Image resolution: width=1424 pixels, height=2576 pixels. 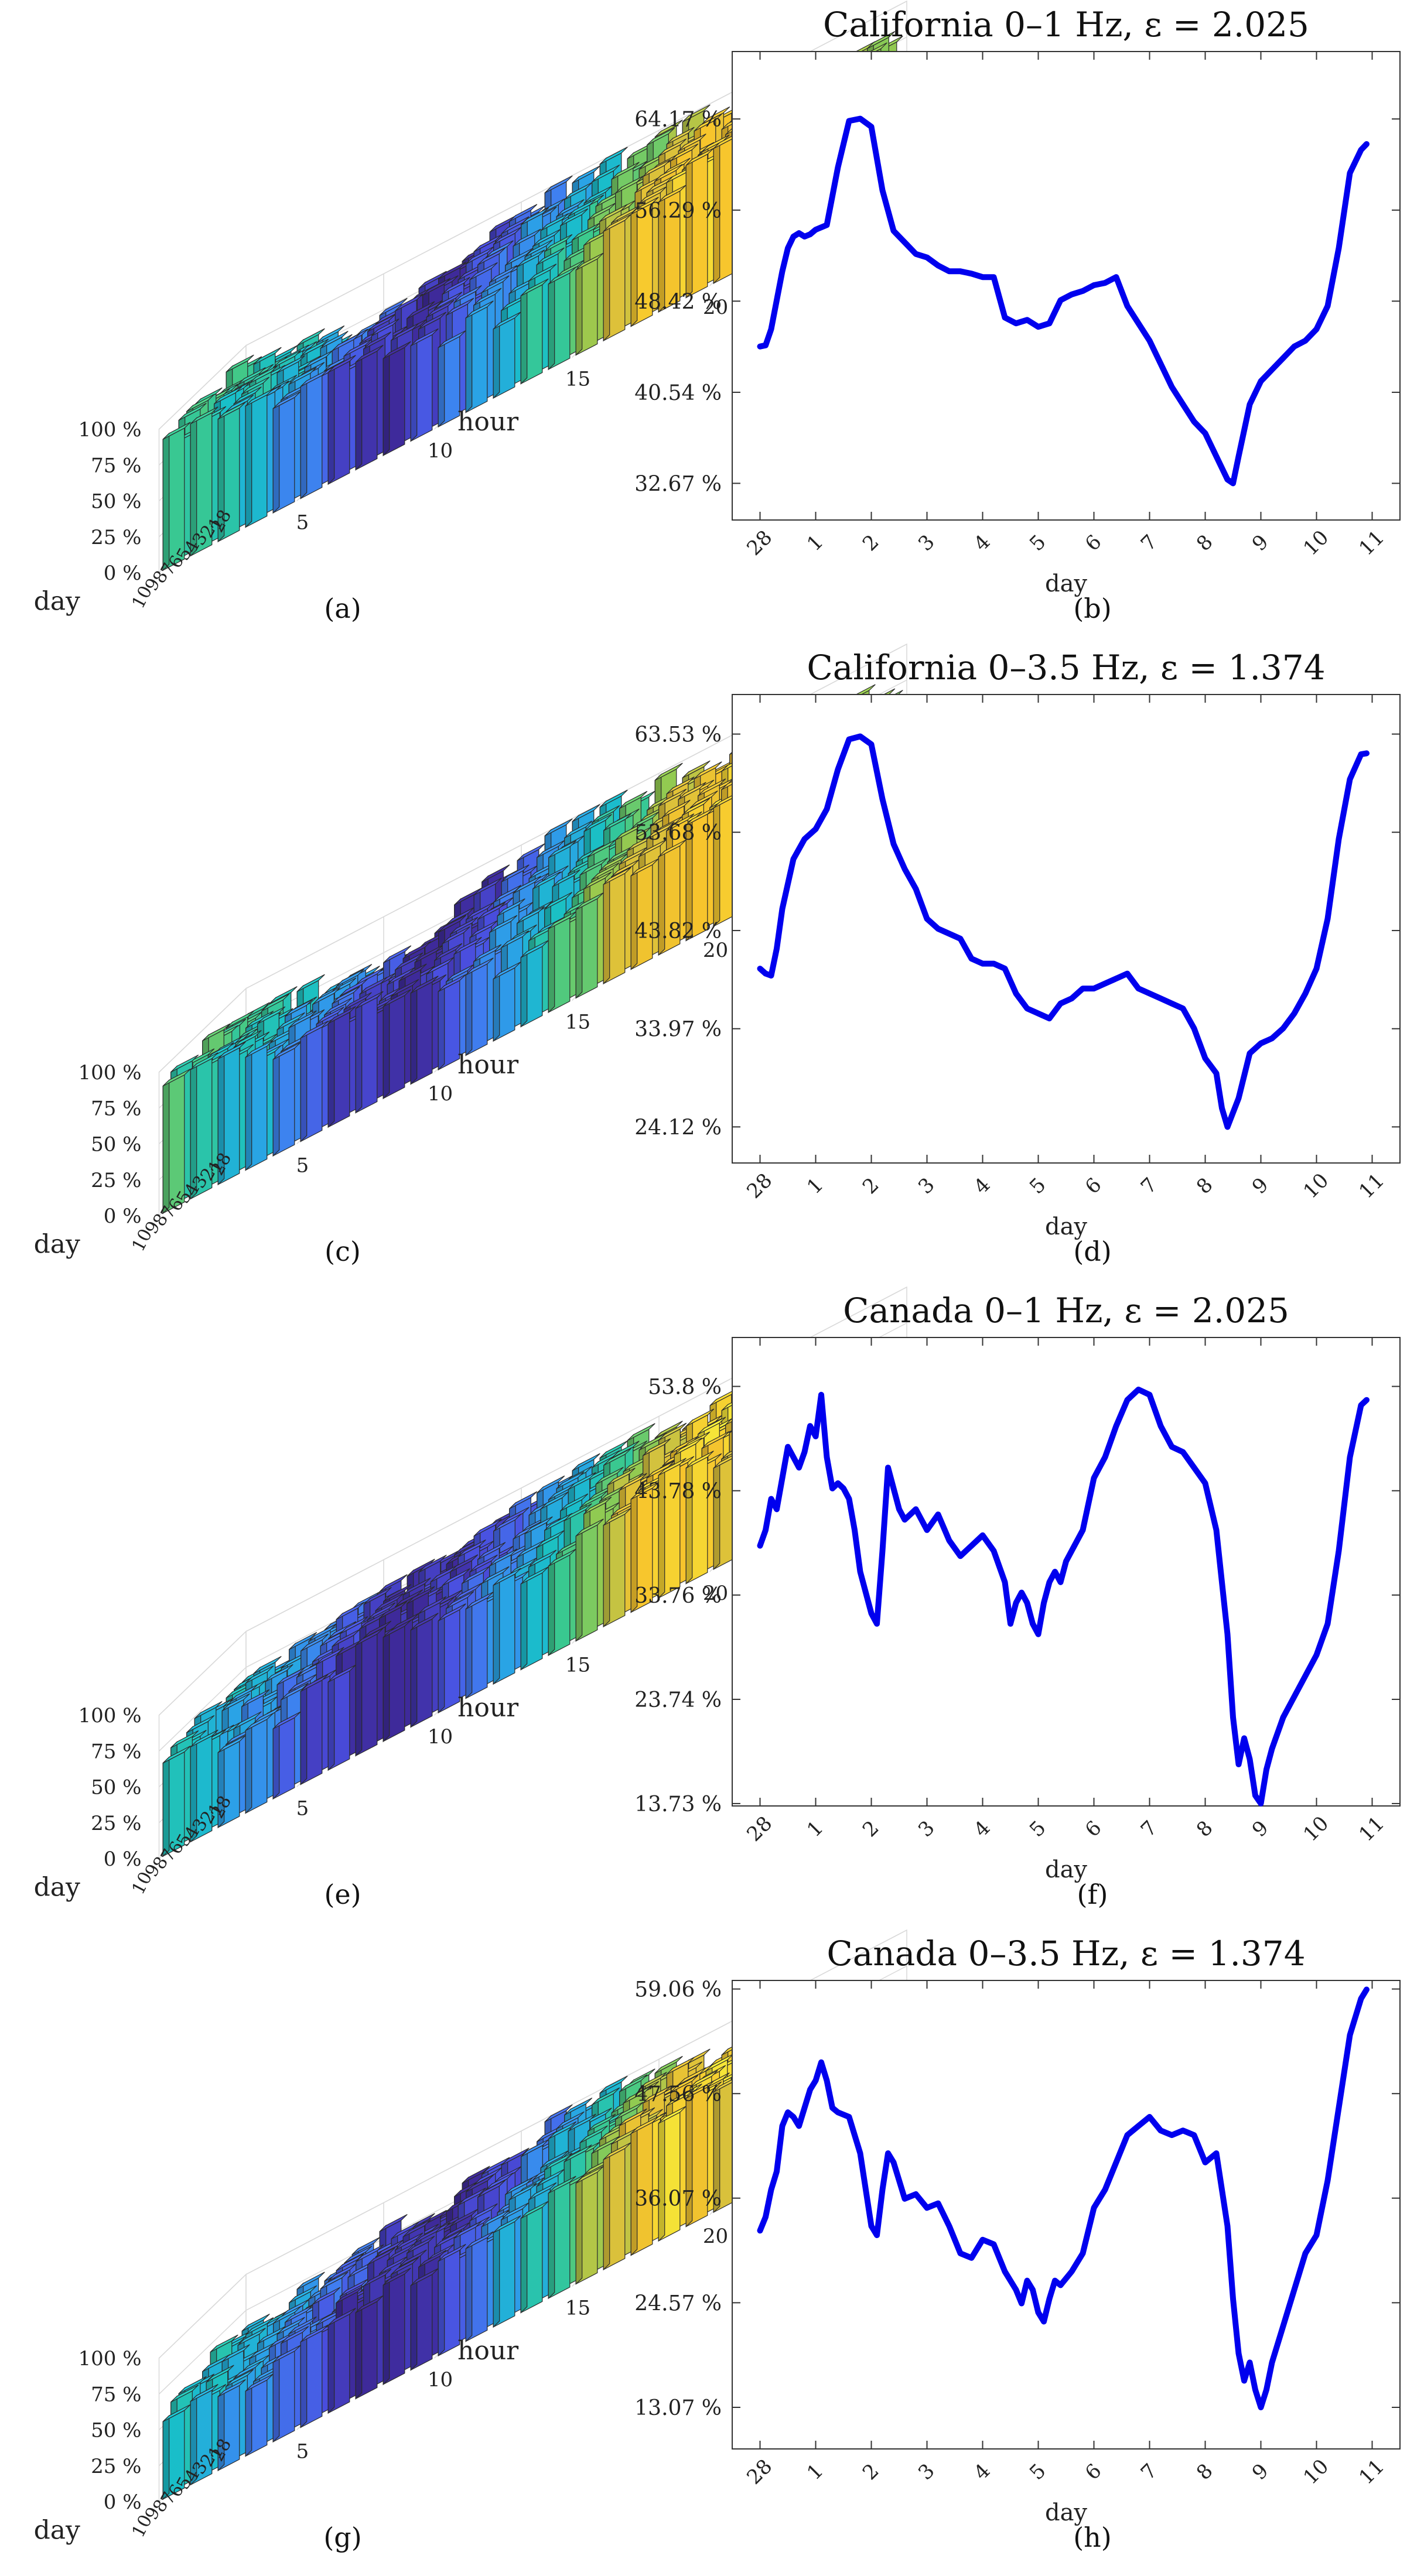 What do you see at coordinates (1092, 2537) in the screenshot?
I see `panel-caption-h: (h)` at bounding box center [1092, 2537].